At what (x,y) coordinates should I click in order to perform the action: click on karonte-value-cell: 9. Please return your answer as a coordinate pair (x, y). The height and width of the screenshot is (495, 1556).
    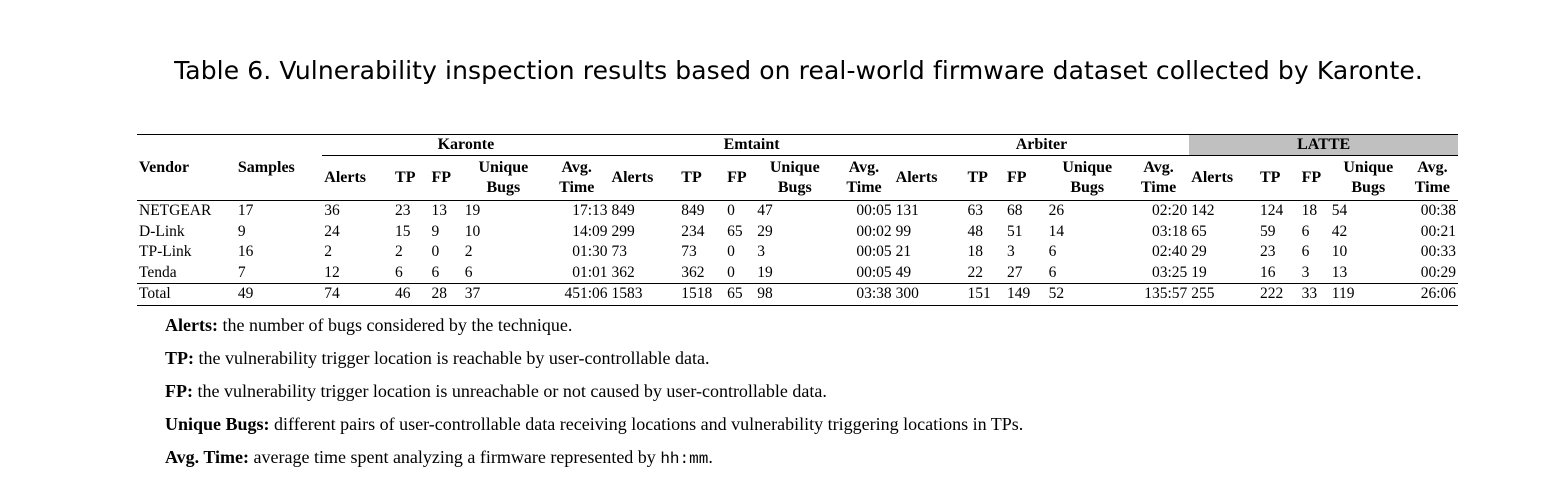
    Looking at the image, I should click on (435, 231).